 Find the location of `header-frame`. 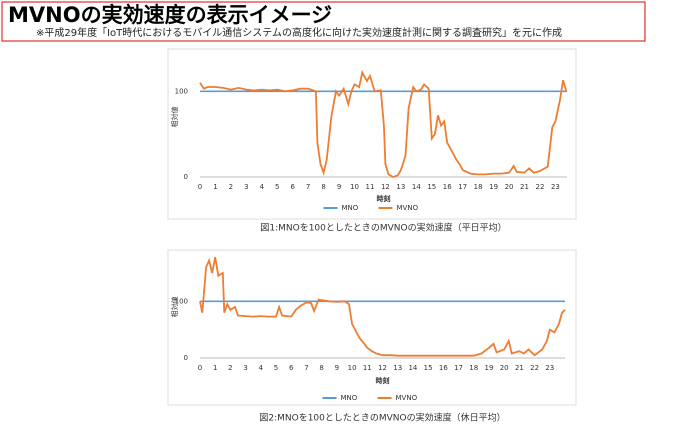

header-frame is located at coordinates (323, 21).